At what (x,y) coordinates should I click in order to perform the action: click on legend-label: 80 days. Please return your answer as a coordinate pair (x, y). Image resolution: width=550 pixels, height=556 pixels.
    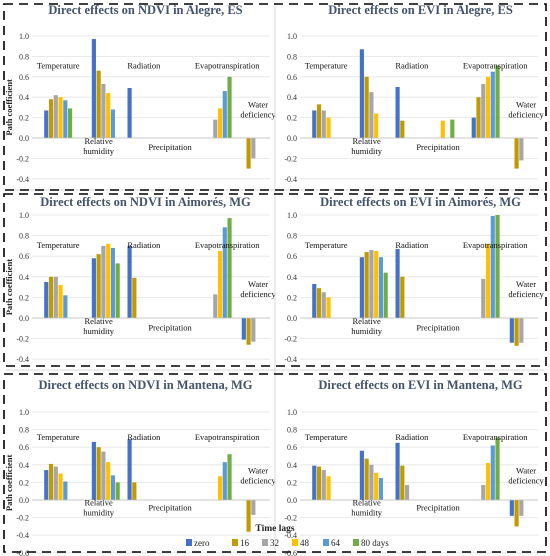
    Looking at the image, I should click on (375, 543).